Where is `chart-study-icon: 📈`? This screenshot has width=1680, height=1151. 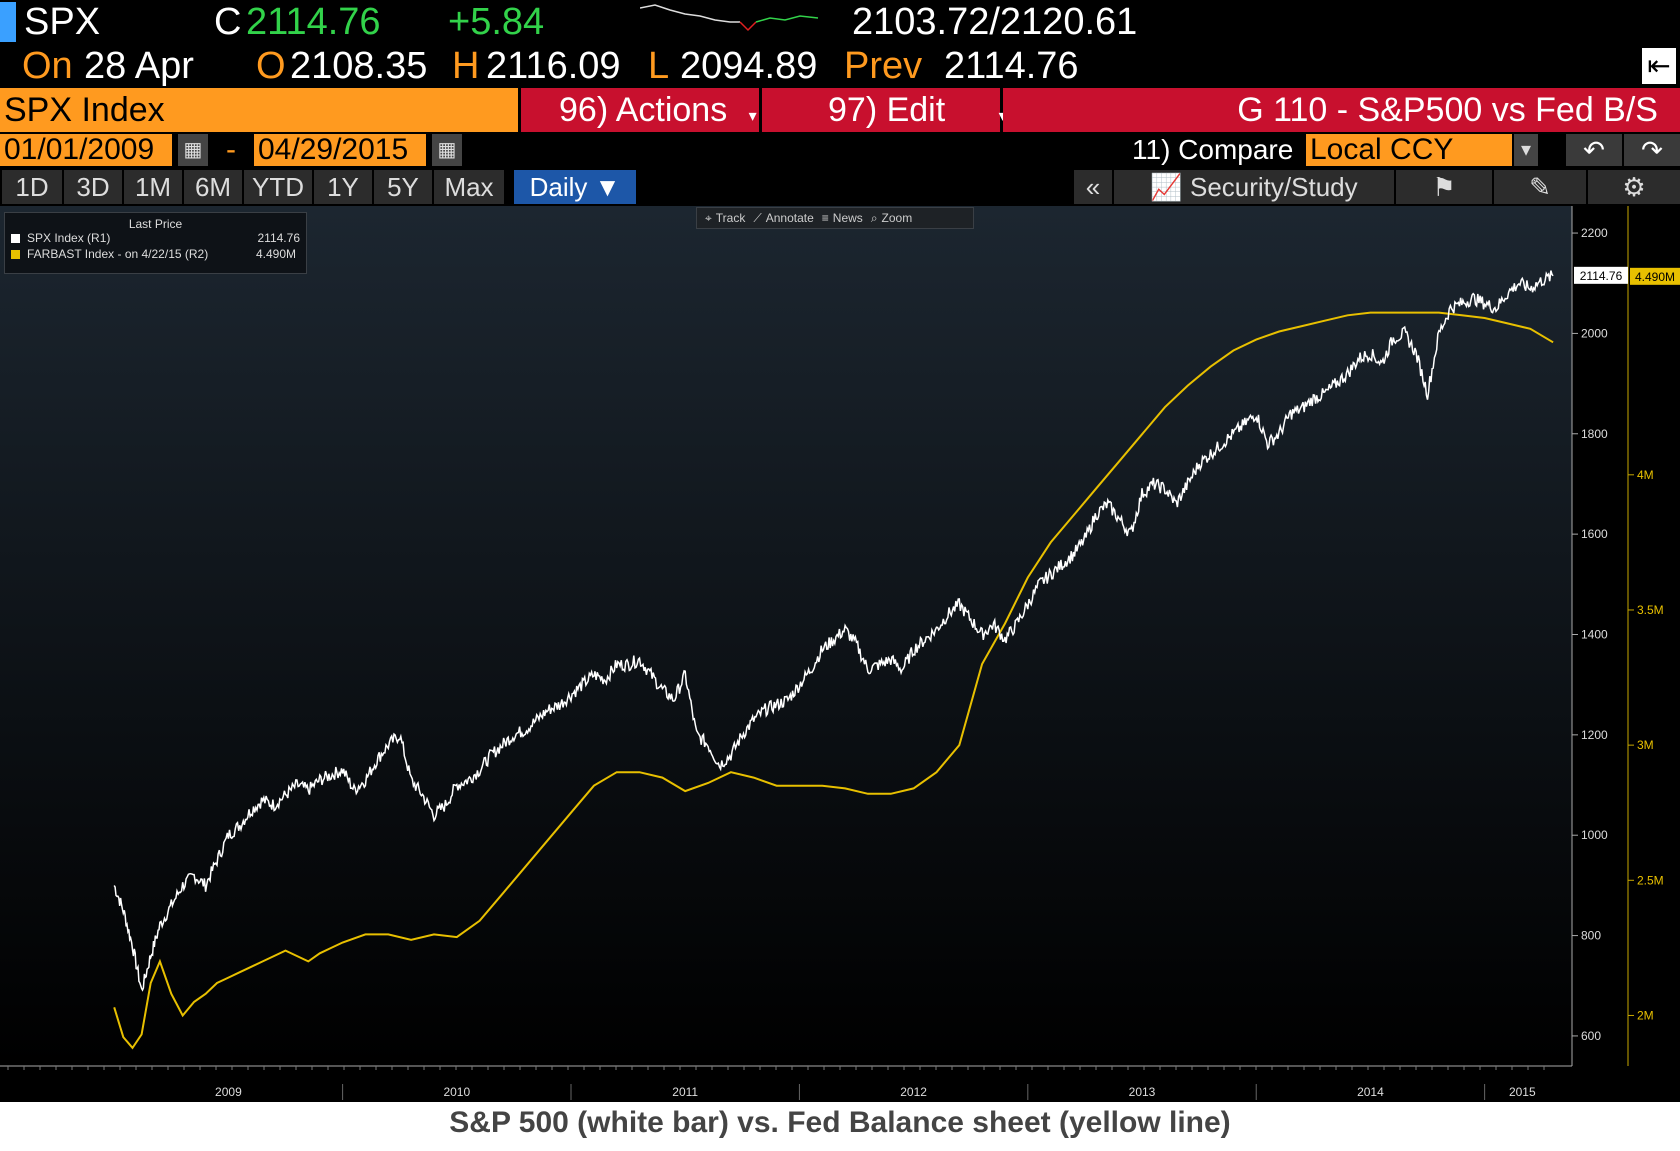
chart-study-icon: 📈 is located at coordinates (1166, 187).